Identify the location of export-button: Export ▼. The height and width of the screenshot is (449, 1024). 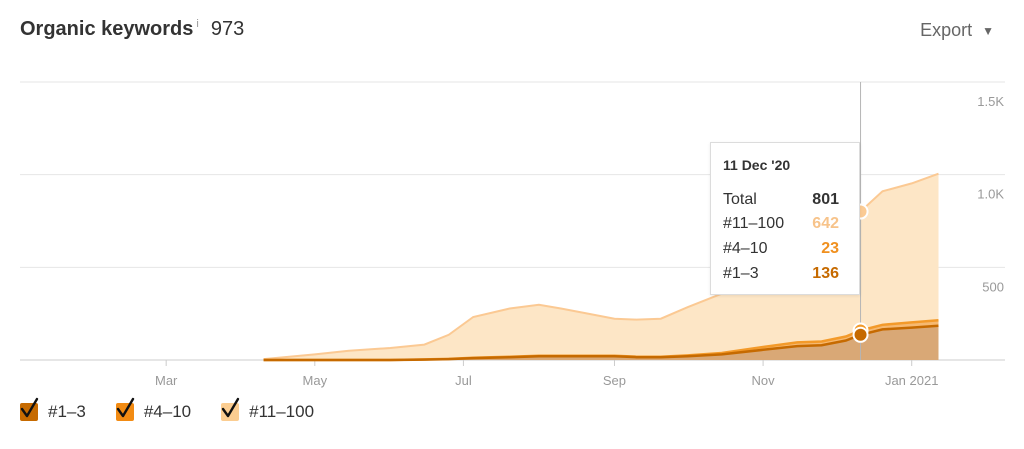
(957, 30).